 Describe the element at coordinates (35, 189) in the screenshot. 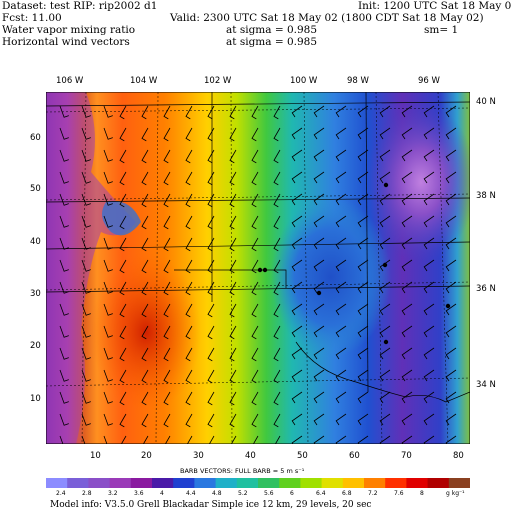

I see `y-tick: 50` at that location.